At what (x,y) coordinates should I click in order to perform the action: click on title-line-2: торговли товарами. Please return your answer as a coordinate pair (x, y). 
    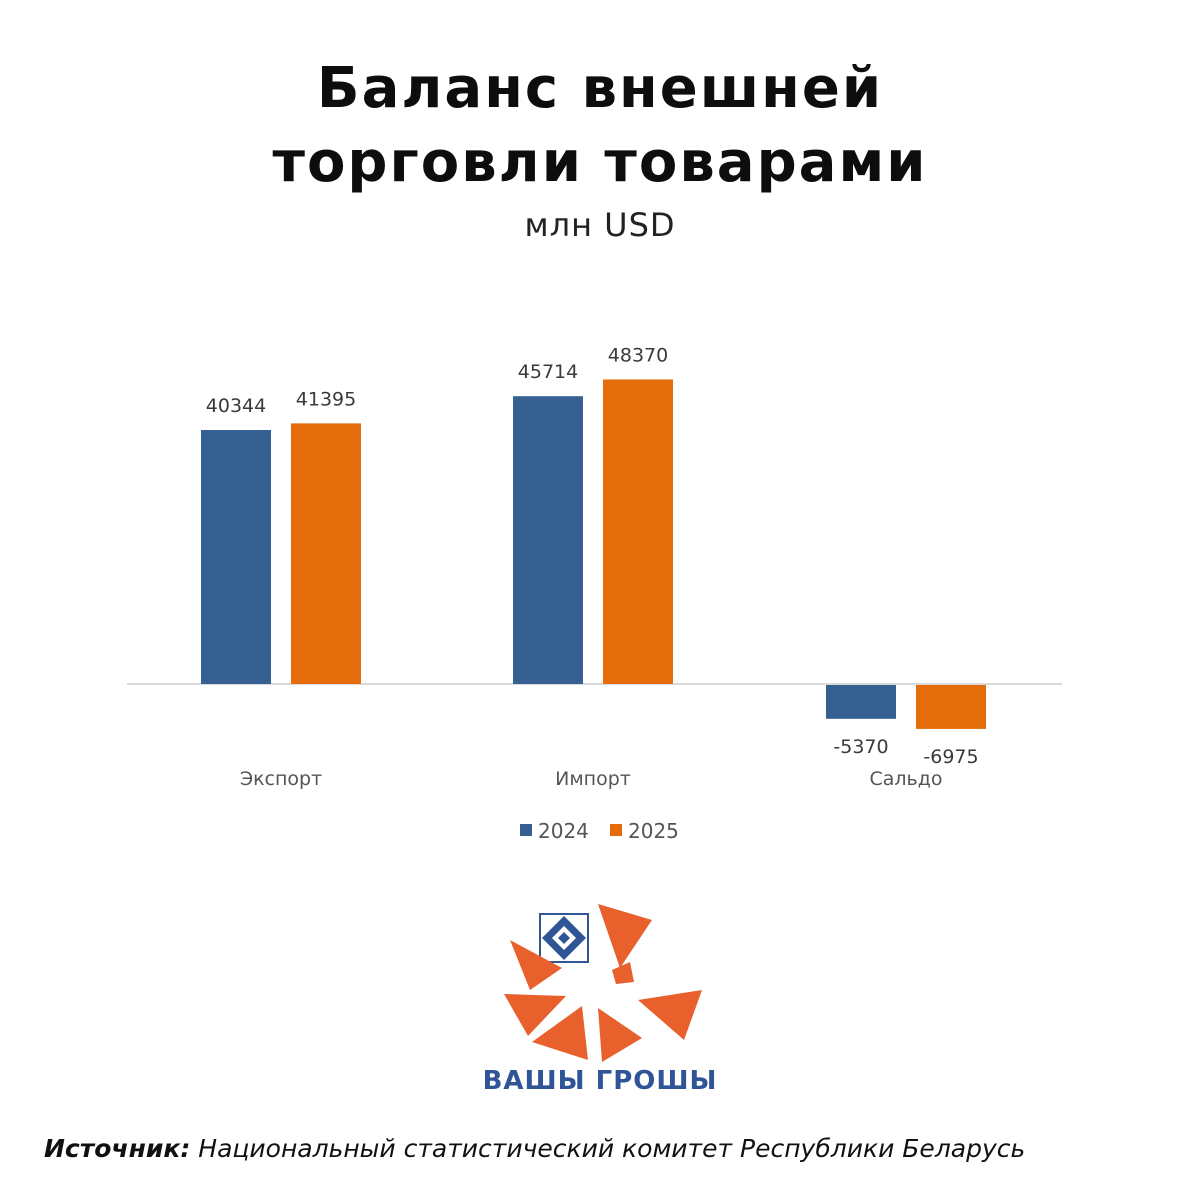
    Looking at the image, I should click on (600, 162).